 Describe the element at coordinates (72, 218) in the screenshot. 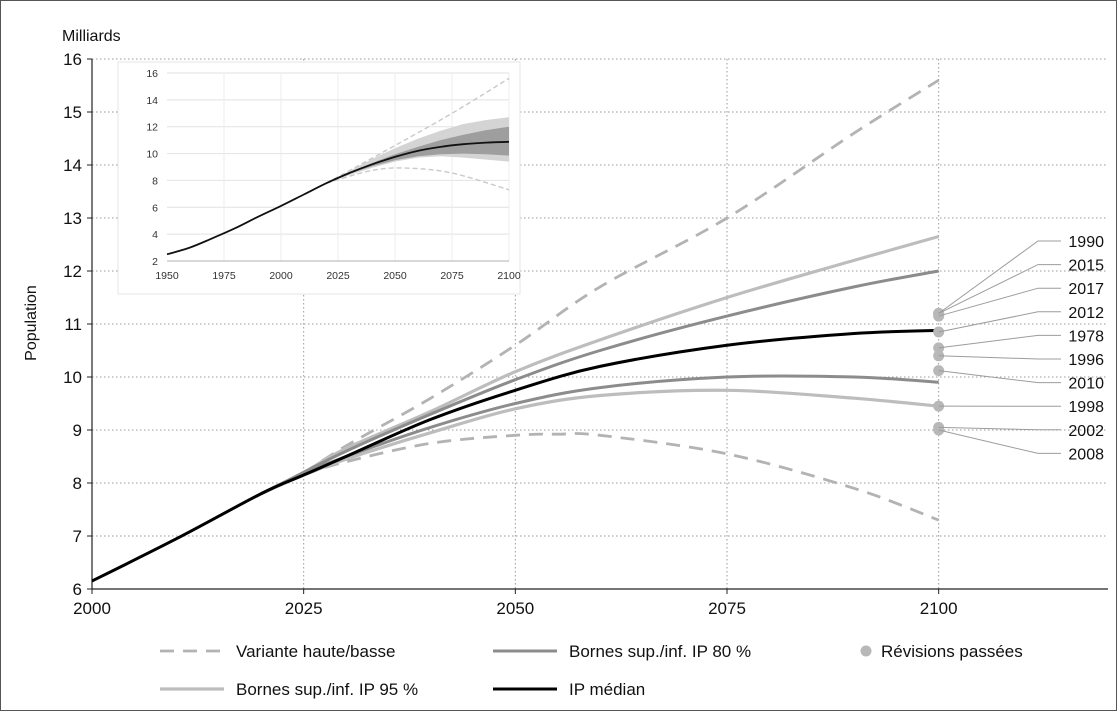

I see `y-tick-label: 13` at that location.